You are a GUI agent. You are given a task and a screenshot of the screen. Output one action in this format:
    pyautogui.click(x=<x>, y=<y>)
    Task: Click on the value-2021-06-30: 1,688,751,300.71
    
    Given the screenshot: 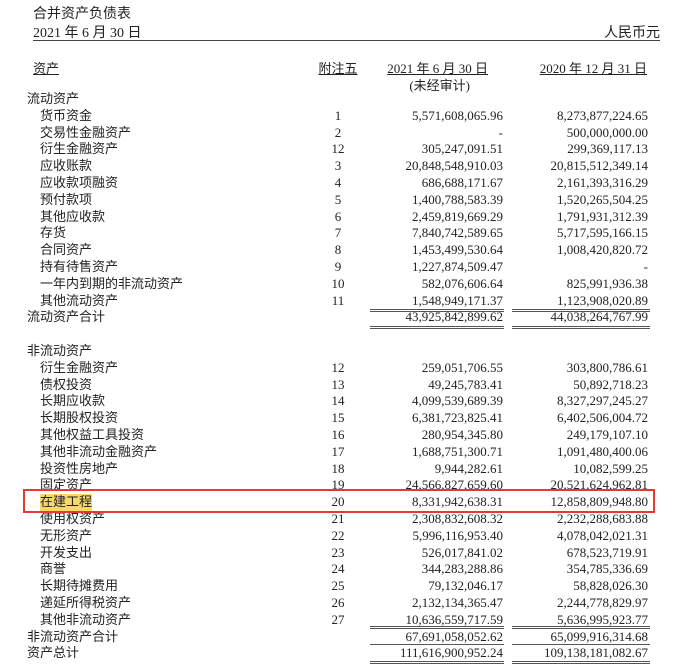 What is the action you would take?
    pyautogui.click(x=457, y=451)
    